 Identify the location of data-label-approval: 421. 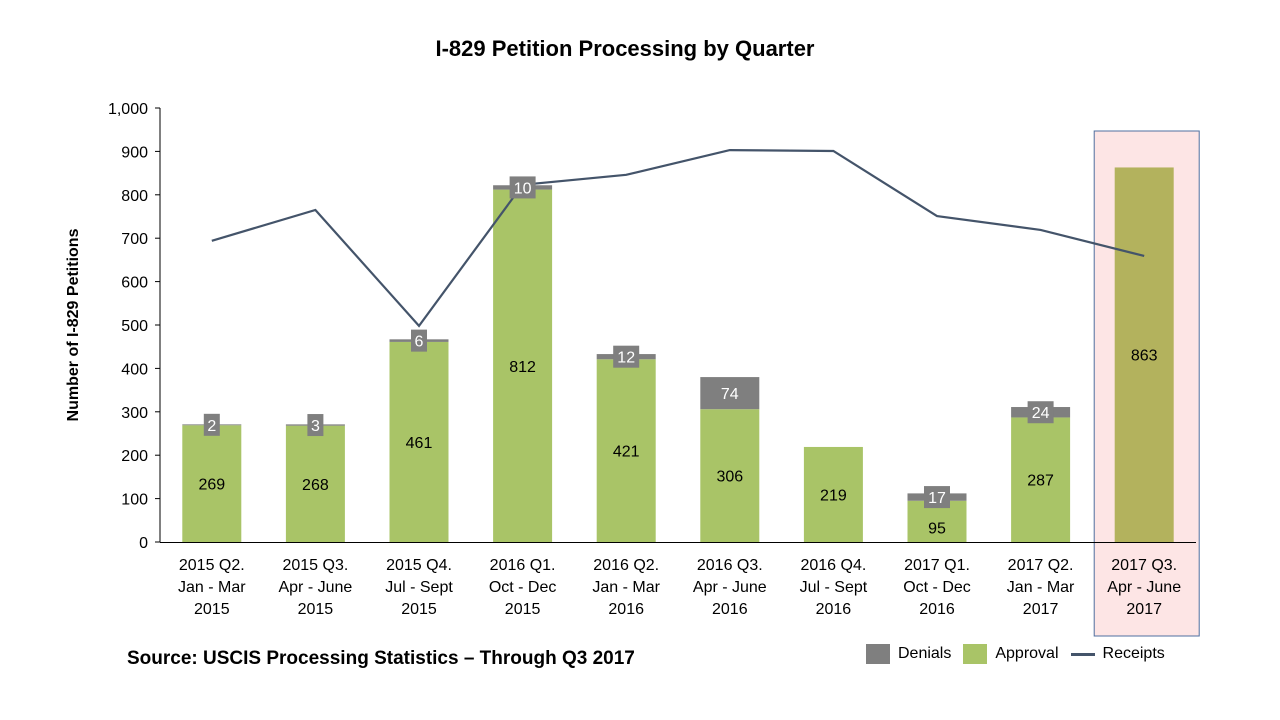
(626, 452).